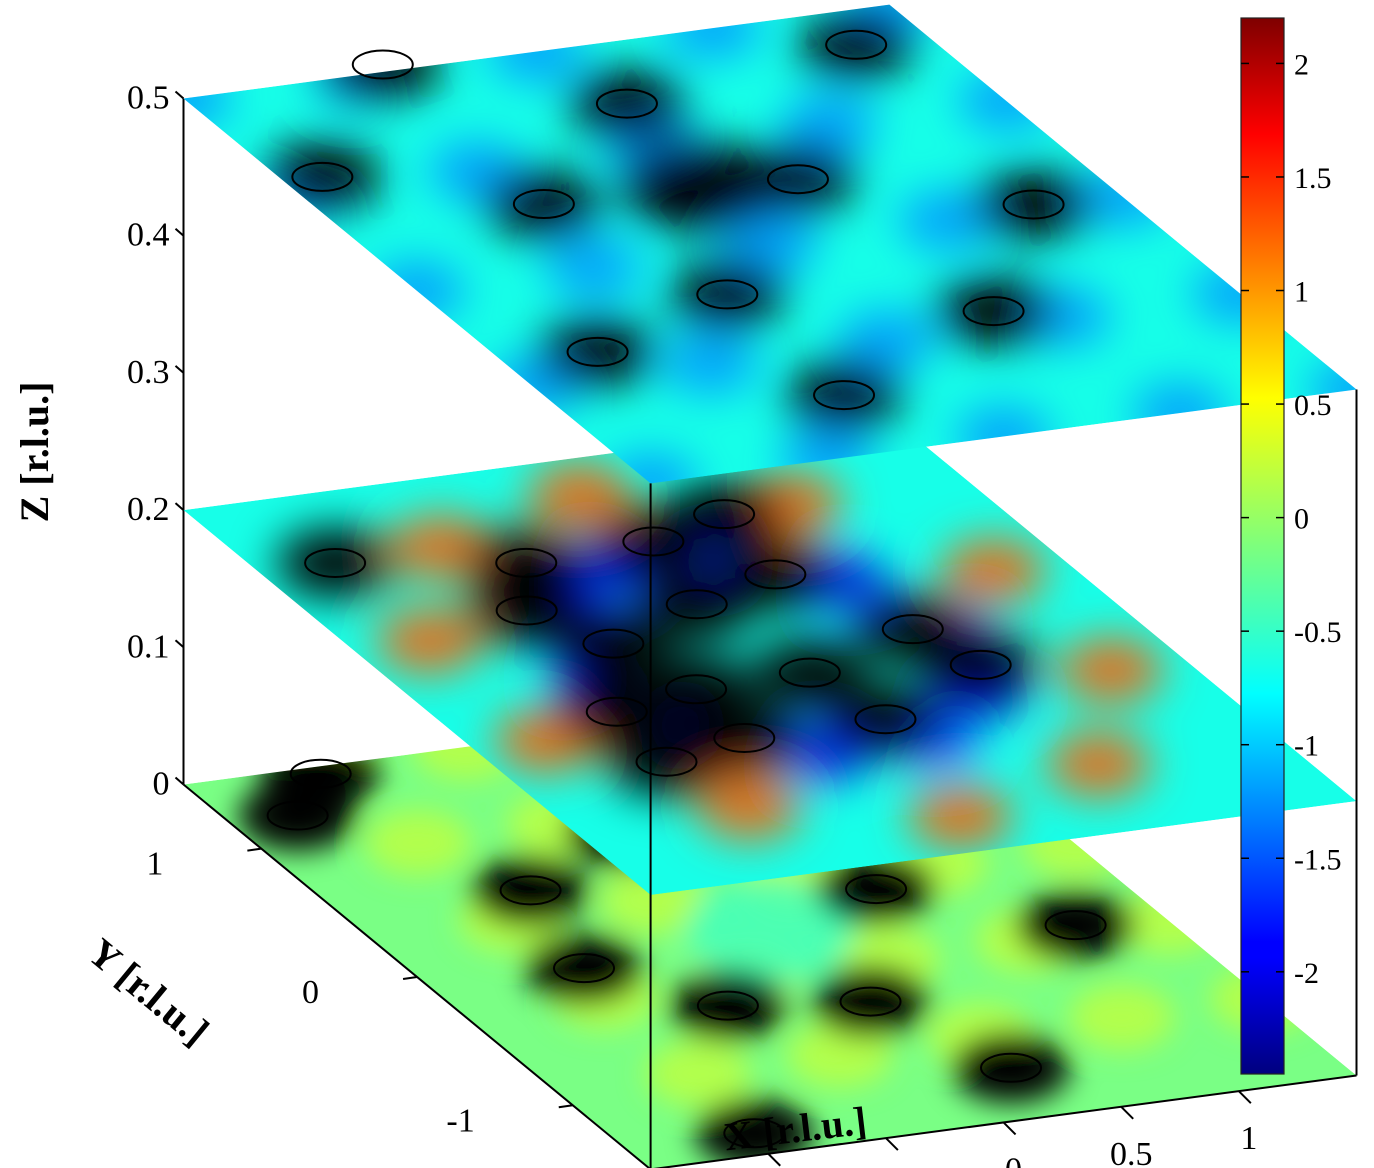 This screenshot has height=1168, width=1374. Describe the element at coordinates (34, 452) in the screenshot. I see `z-axis-label: Z [r.l.u.]` at that location.